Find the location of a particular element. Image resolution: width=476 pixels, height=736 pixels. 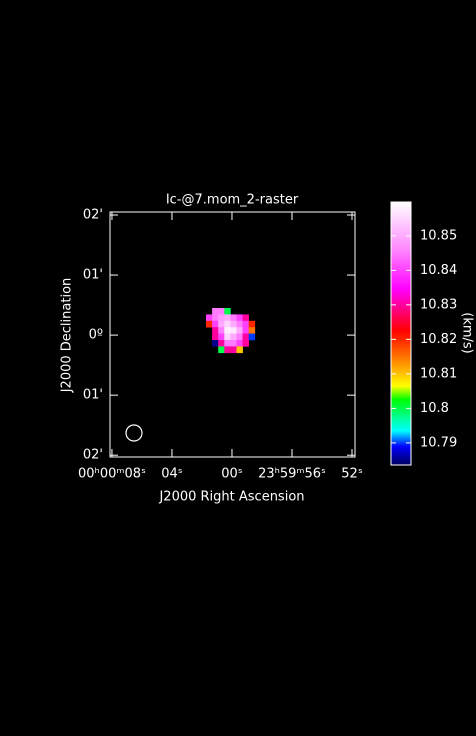

chart-title: Ic-@7.mom_2-raster is located at coordinates (232, 200).